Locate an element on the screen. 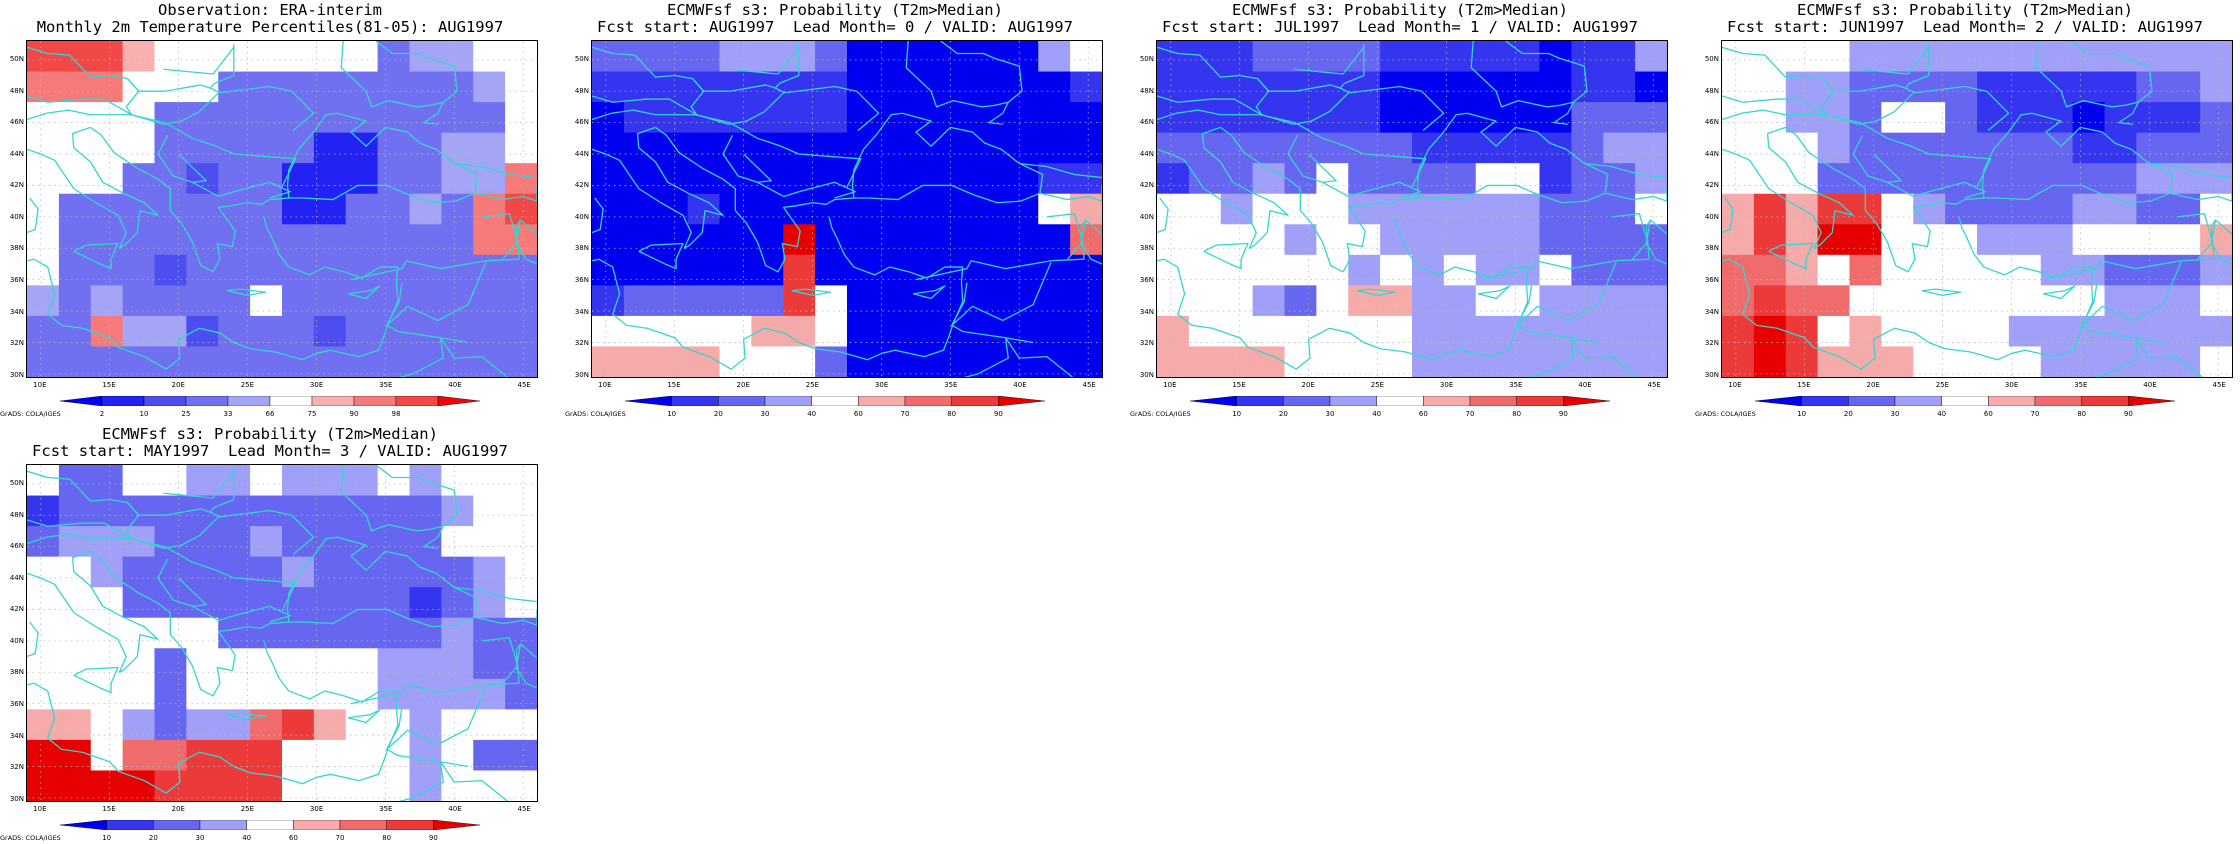  lat-label: 50N is located at coordinates (581, 58).